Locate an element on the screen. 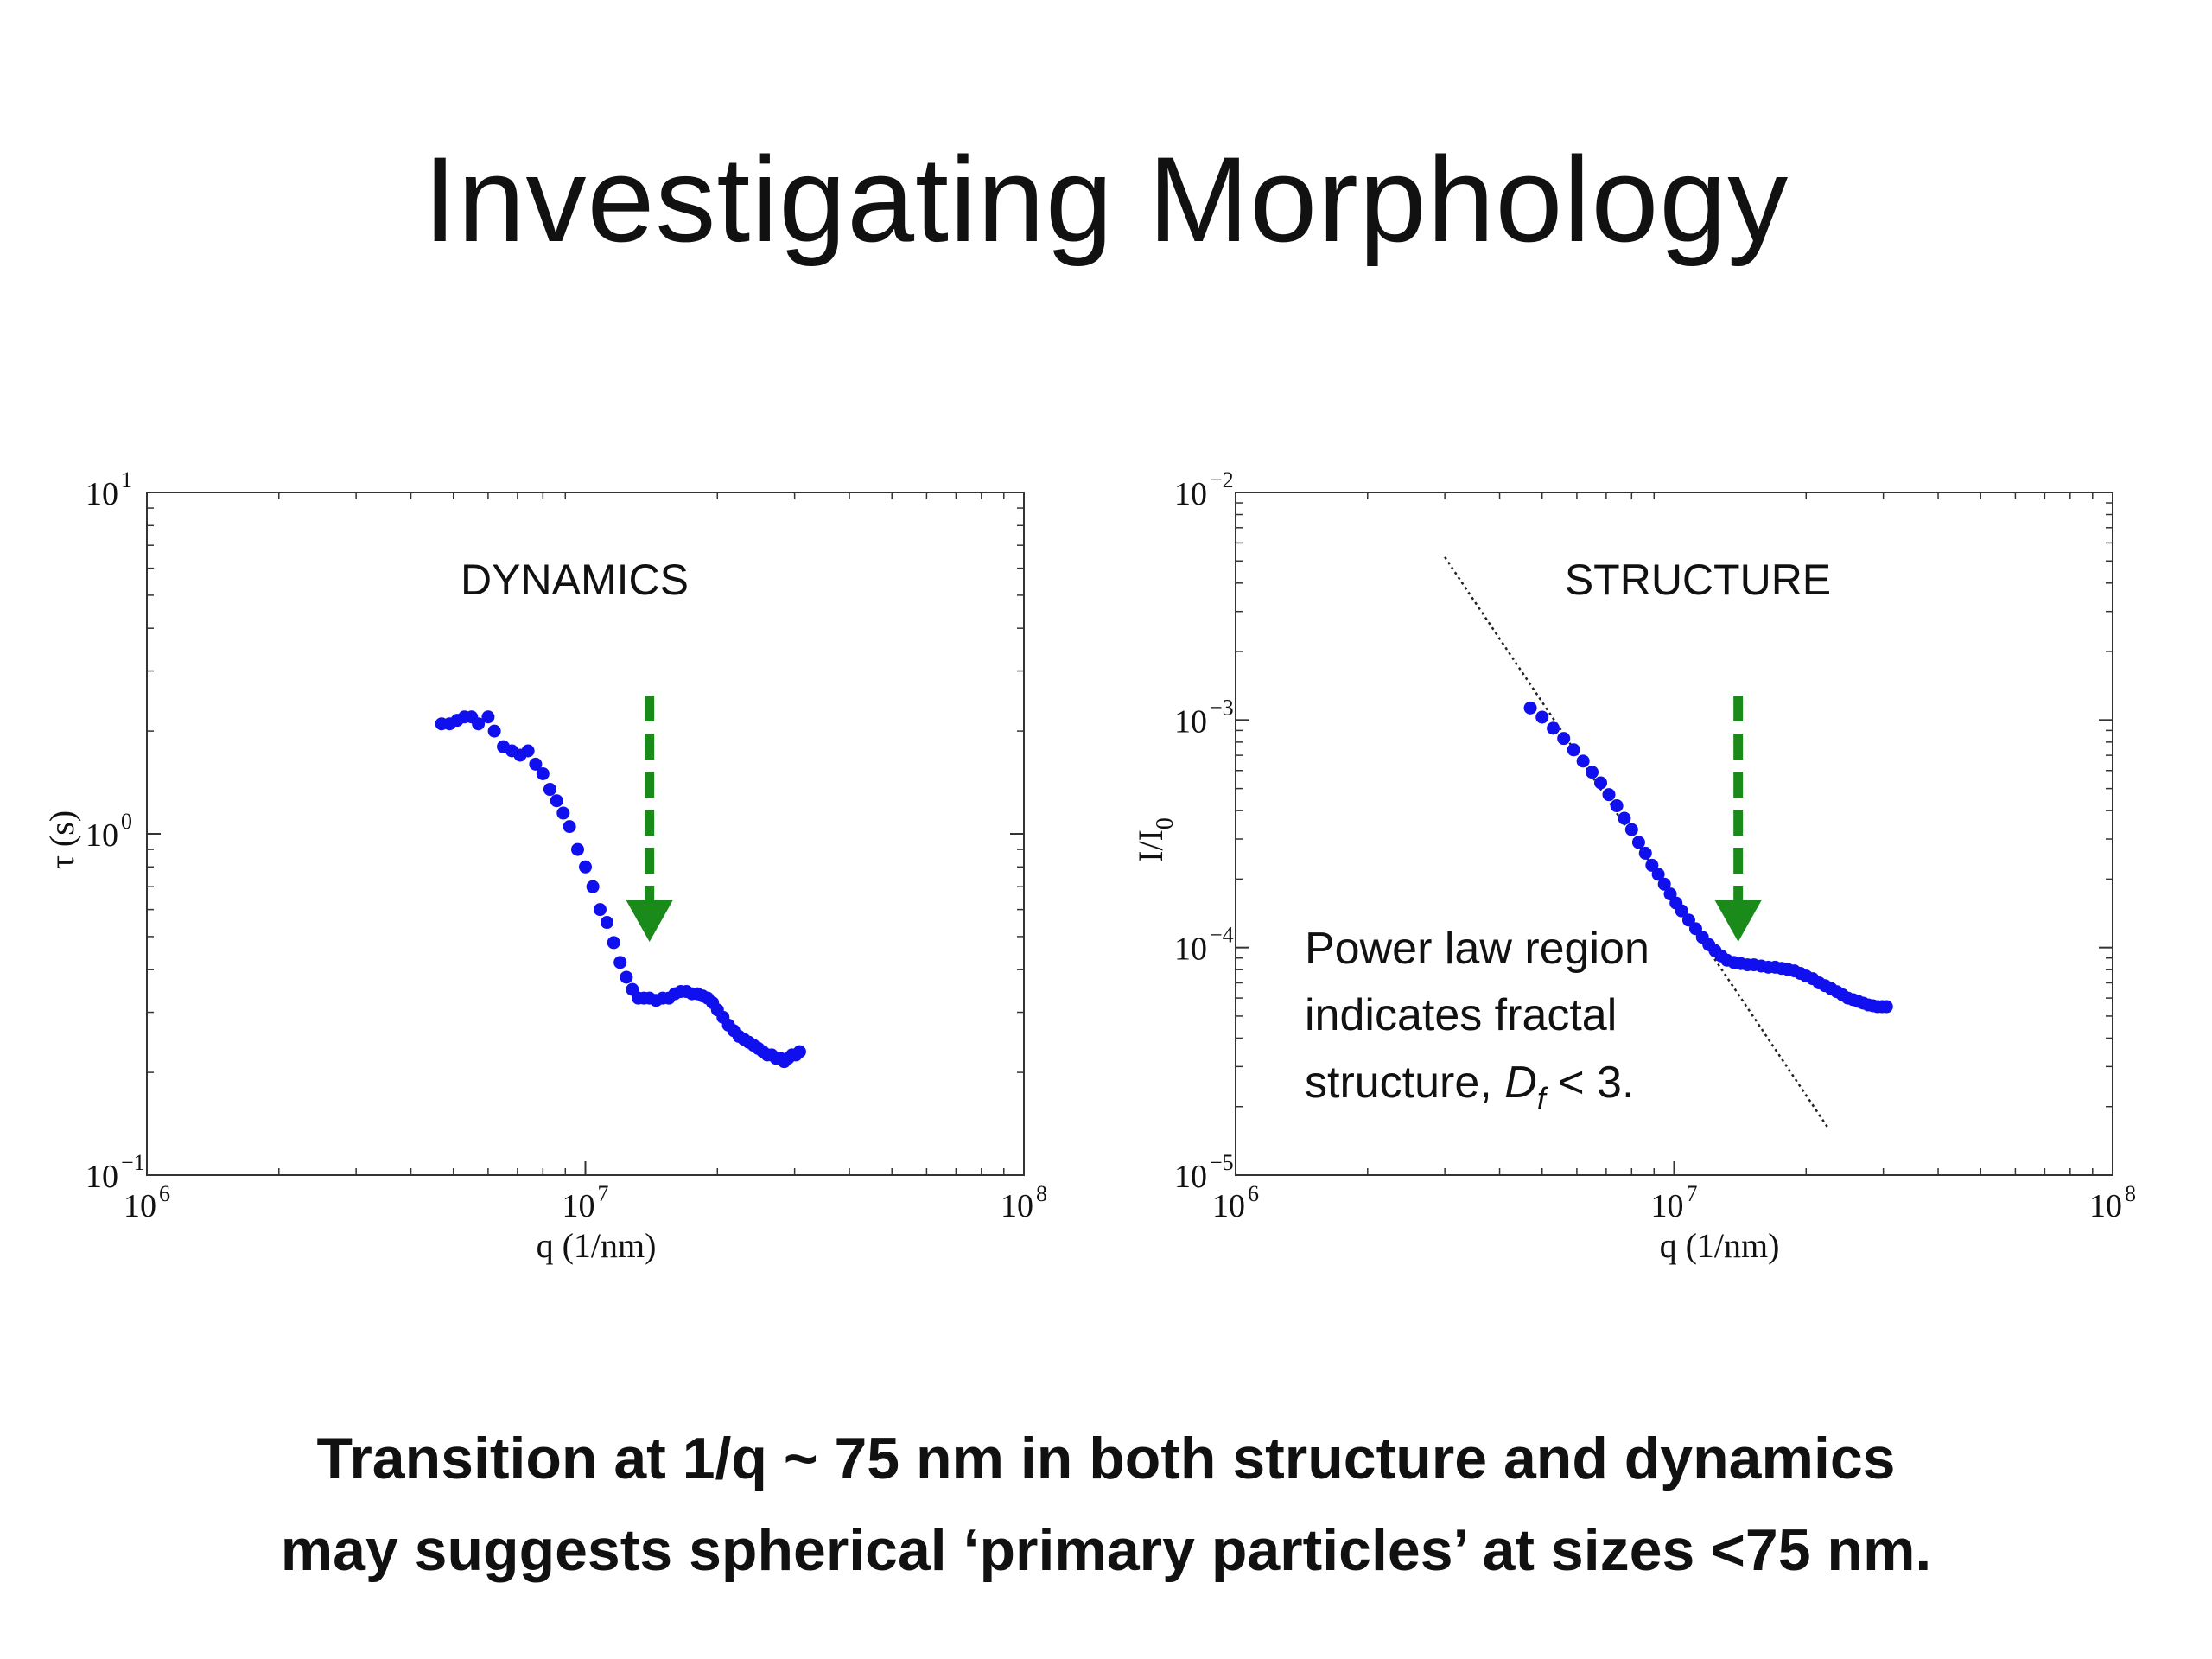 This screenshot has height=1659, width=2212. dynamics-chart-title: DYNAMICS is located at coordinates (575, 580).